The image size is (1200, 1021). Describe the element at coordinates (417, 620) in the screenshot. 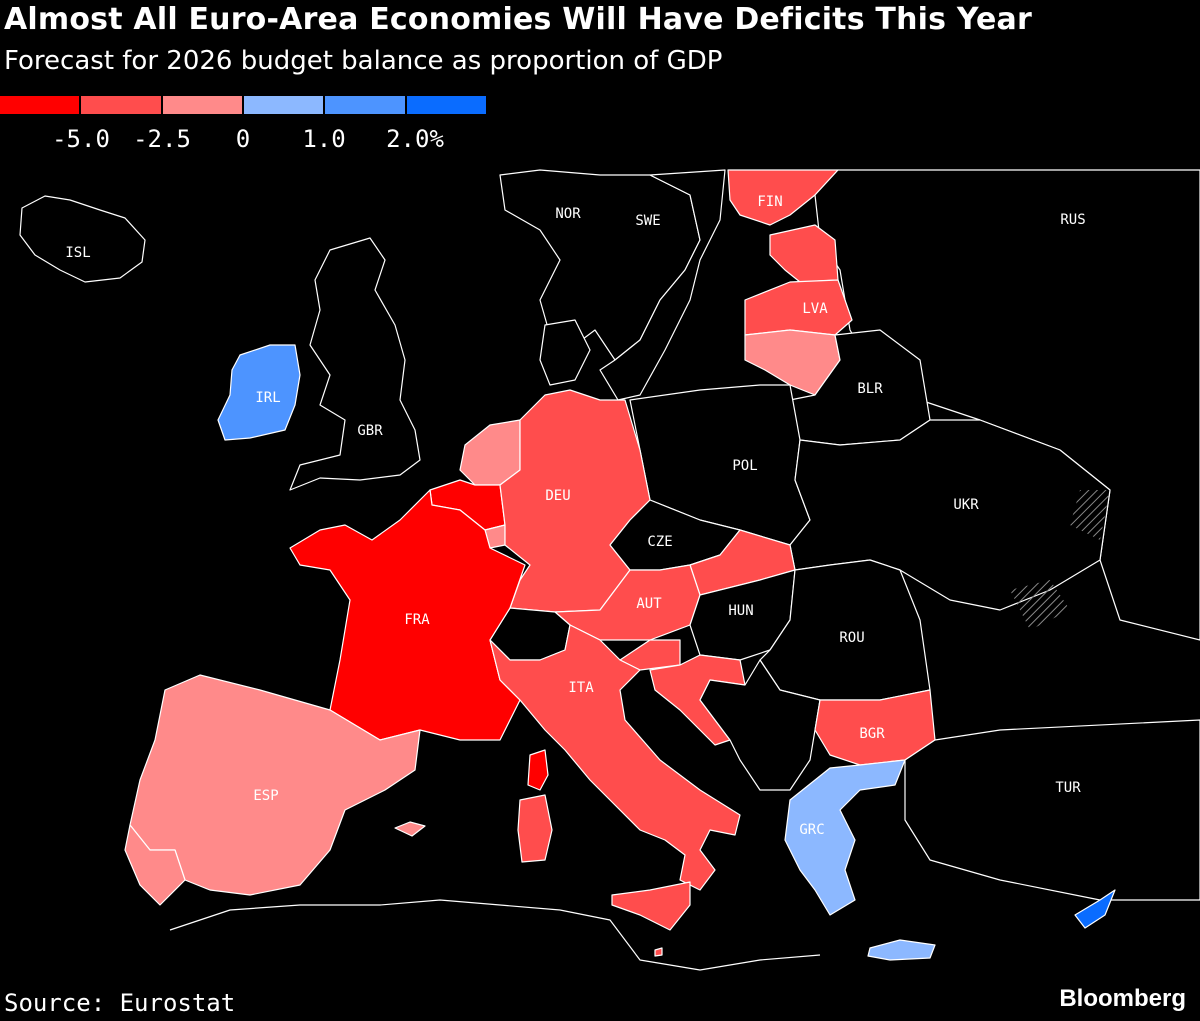

I see `label-fra: FRA` at that location.